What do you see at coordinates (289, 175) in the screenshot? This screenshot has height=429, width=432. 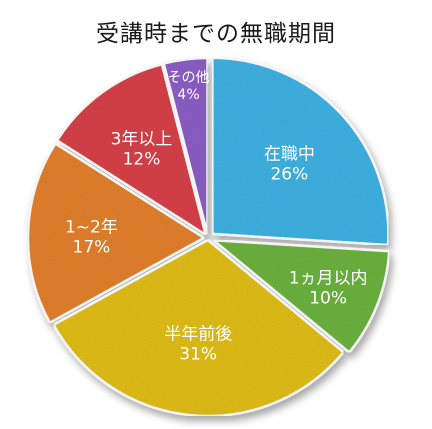 I see `slice-percent: 26%` at bounding box center [289, 175].